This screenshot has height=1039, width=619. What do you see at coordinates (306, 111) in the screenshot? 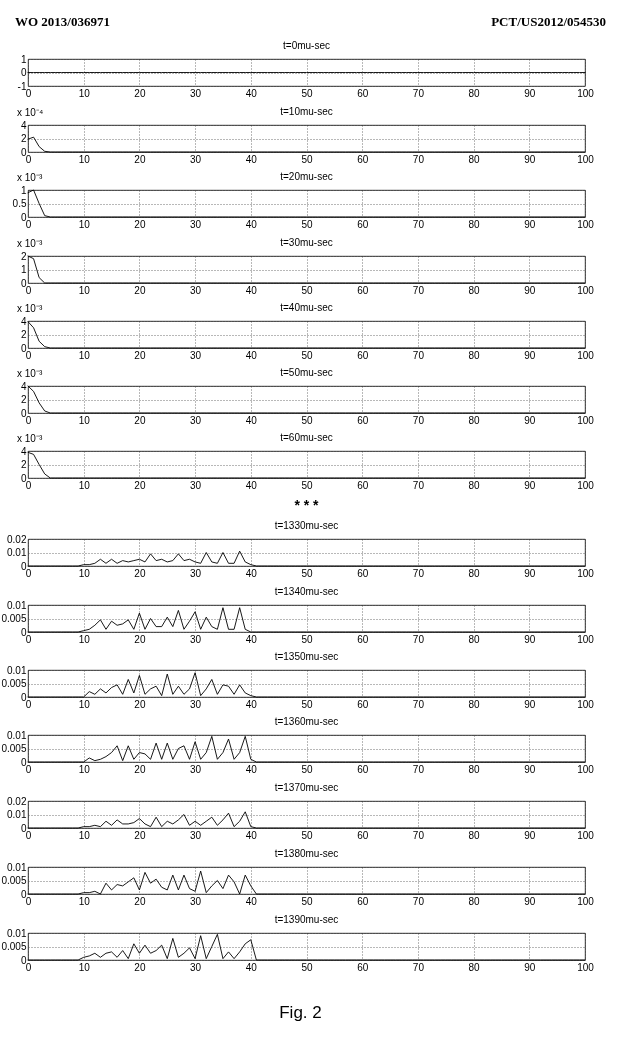
I see `chart-title: t=10mu-sec` at bounding box center [306, 111].